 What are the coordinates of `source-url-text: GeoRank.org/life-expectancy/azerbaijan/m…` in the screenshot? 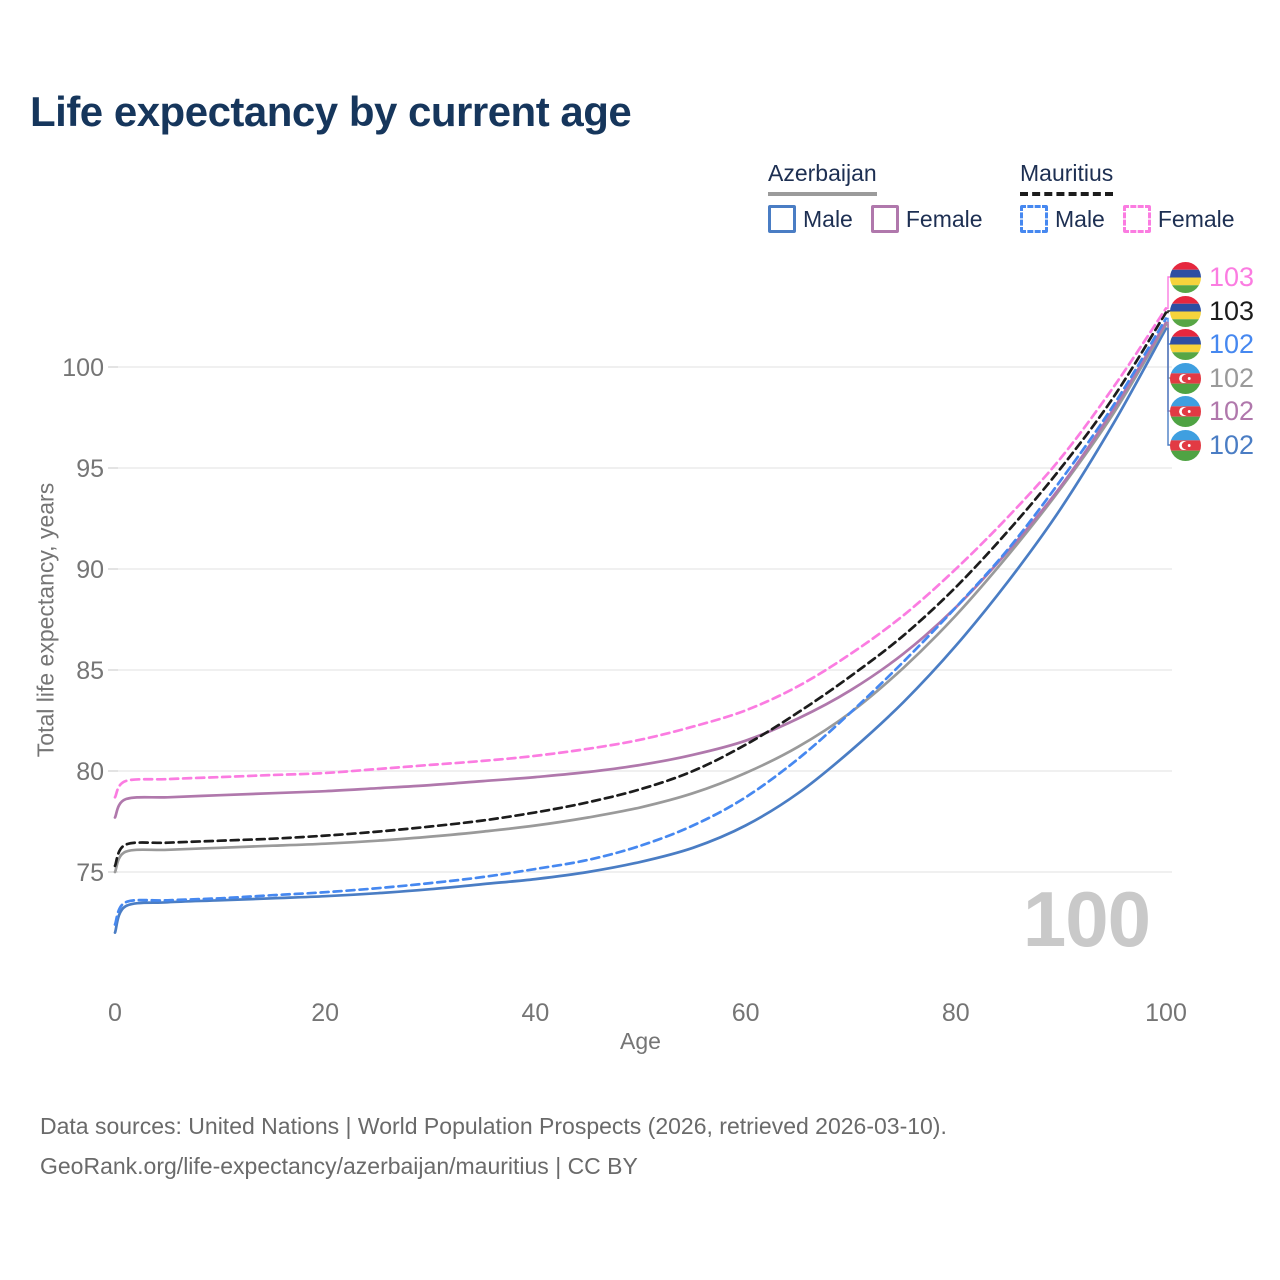 It's located at (339, 1166).